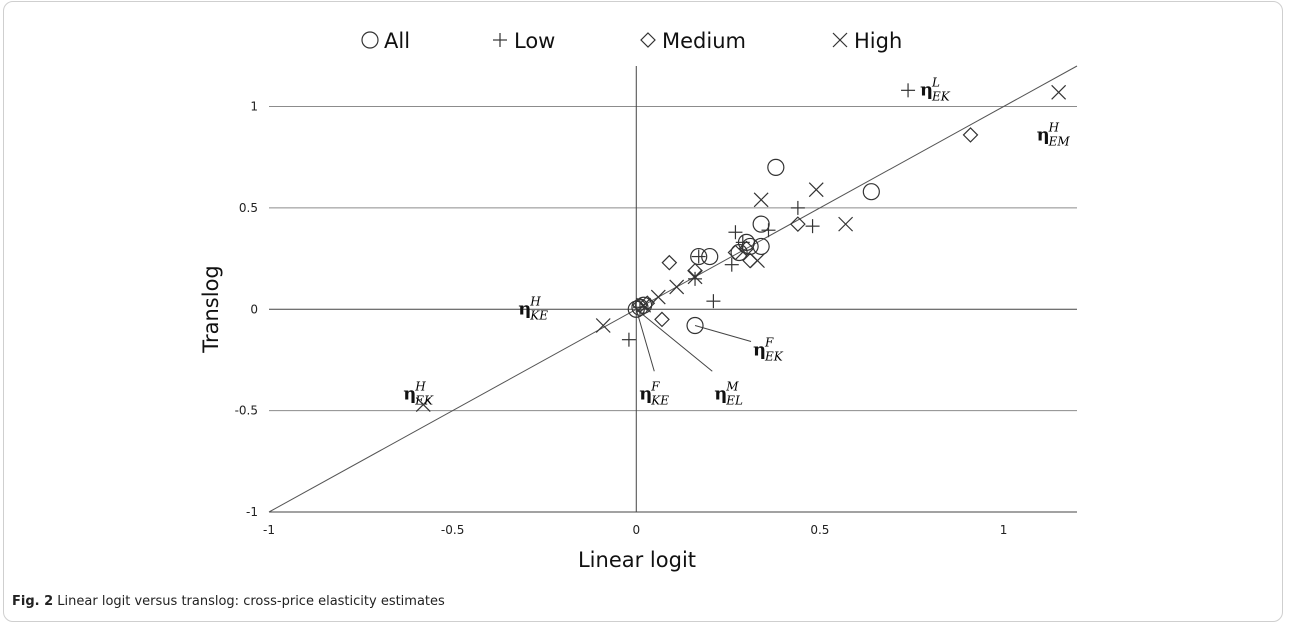 This screenshot has width=1289, height=627. Describe the element at coordinates (397, 41) in the screenshot. I see `legend-label: All` at that location.